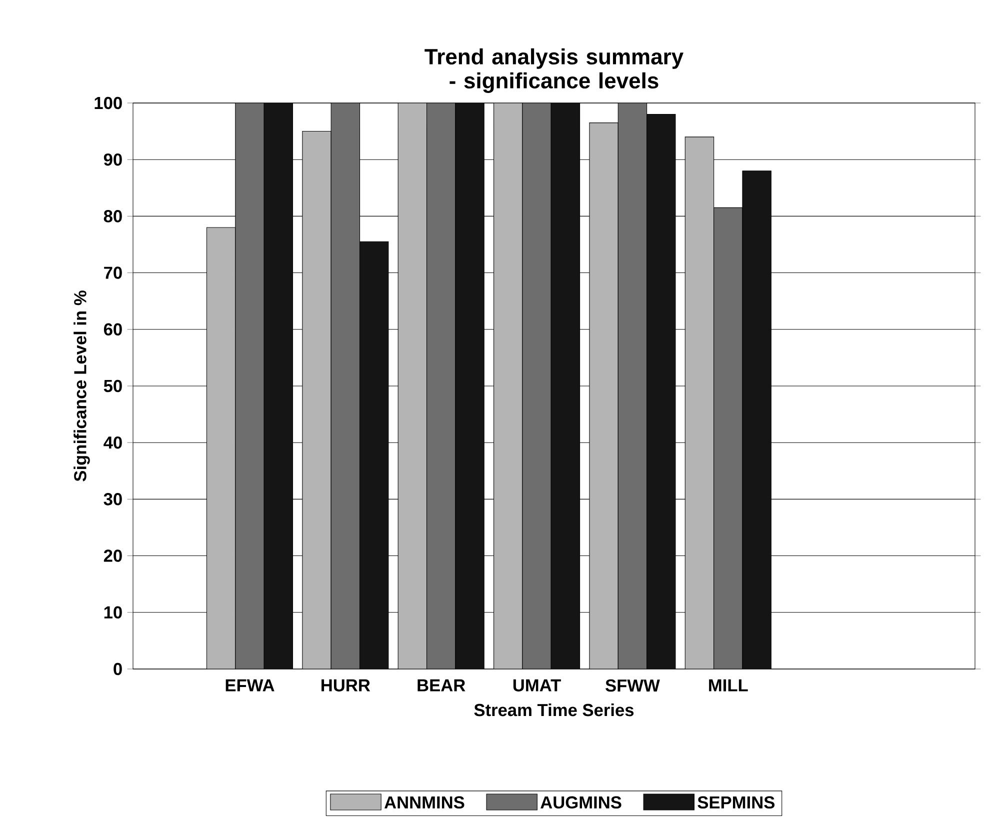 This screenshot has height=824, width=989. I want to click on x-tick-label: MILL, so click(728, 685).